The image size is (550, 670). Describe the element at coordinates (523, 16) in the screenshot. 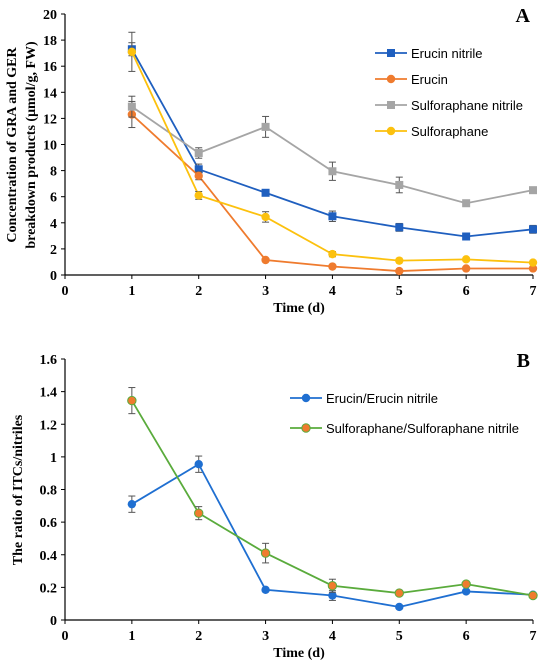

I see `panel-a-panel-label: A` at that location.